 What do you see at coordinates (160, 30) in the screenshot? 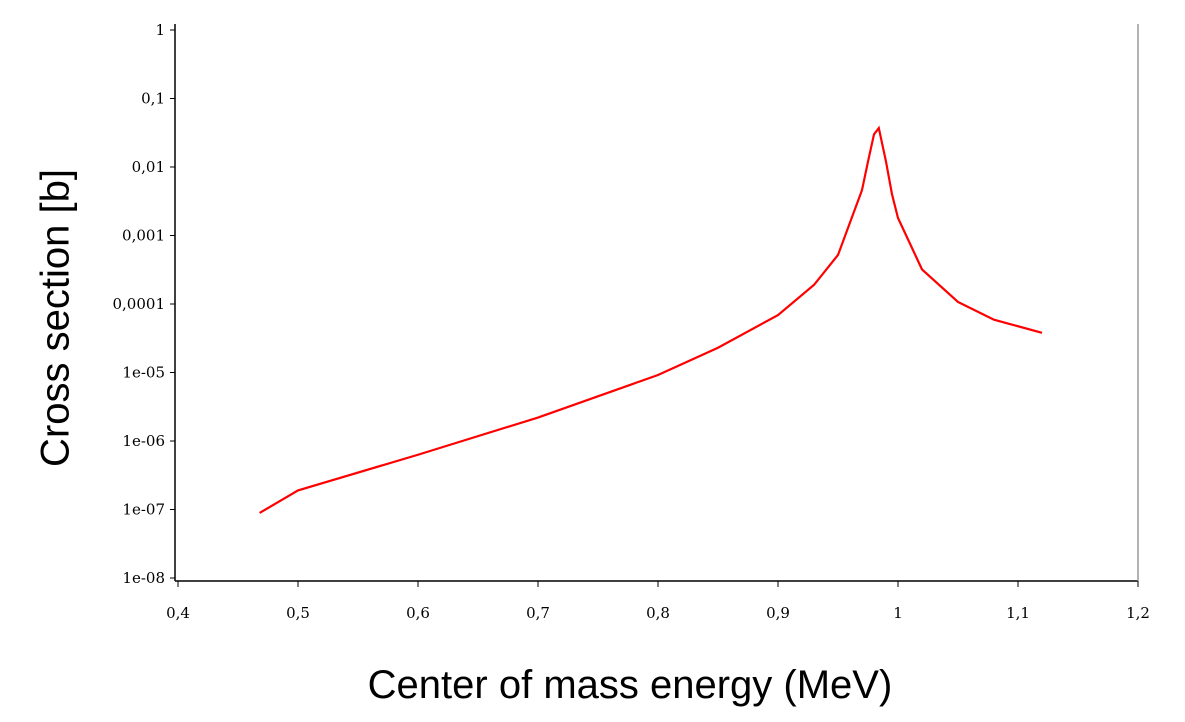
I see `y-tick-label: 1` at bounding box center [160, 30].